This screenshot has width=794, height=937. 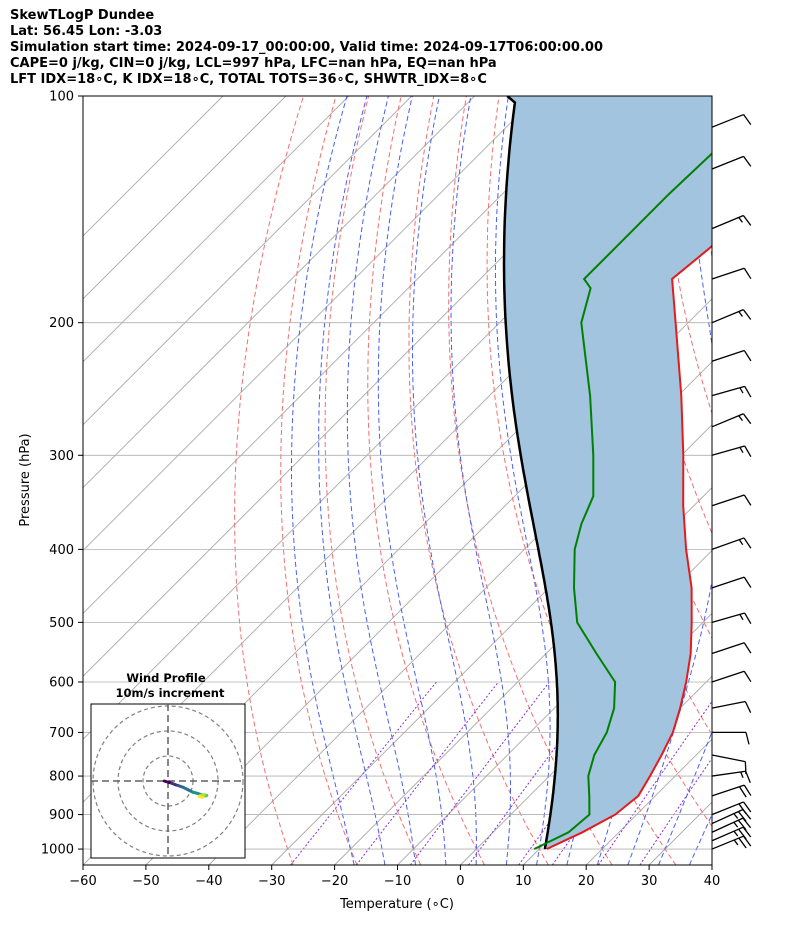 What do you see at coordinates (61, 323) in the screenshot?
I see `y-tick-label: 200` at bounding box center [61, 323].